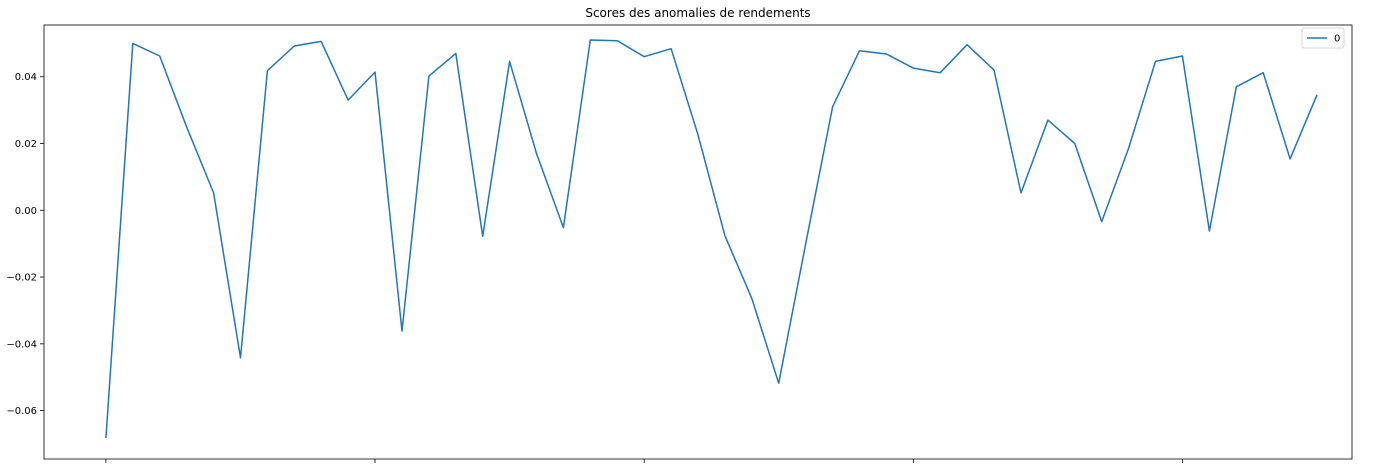  What do you see at coordinates (1323, 38) in the screenshot?
I see `legend: 0` at bounding box center [1323, 38].